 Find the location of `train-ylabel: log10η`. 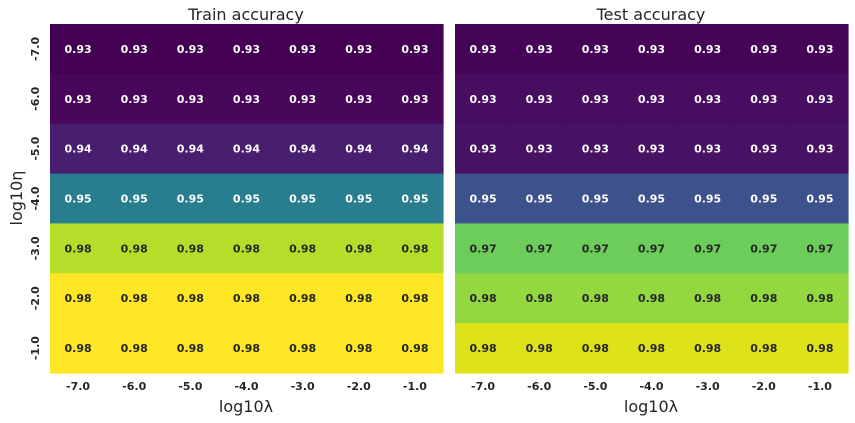

train-ylabel: log10η is located at coordinates (16, 198).